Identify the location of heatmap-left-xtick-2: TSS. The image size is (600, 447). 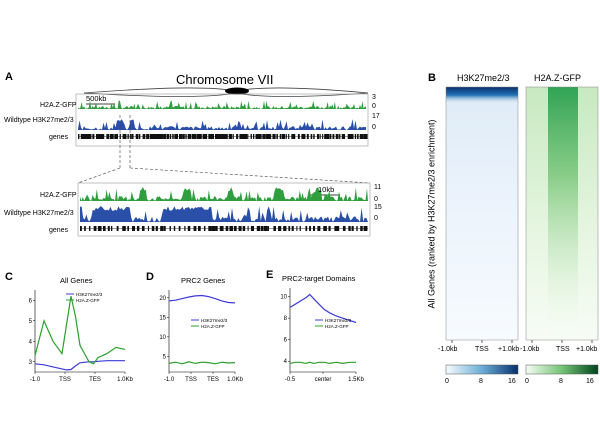
(482, 349).